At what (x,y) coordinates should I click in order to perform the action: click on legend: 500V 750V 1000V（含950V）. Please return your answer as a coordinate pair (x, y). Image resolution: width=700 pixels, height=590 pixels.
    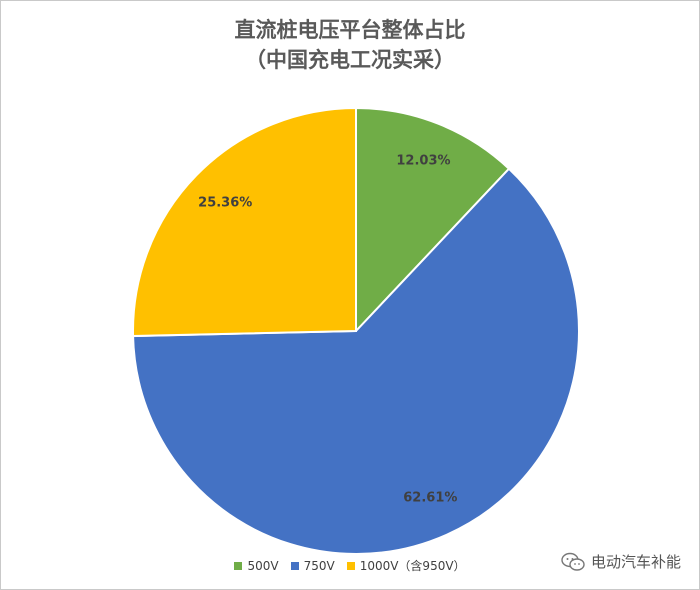
    Looking at the image, I should click on (350, 565).